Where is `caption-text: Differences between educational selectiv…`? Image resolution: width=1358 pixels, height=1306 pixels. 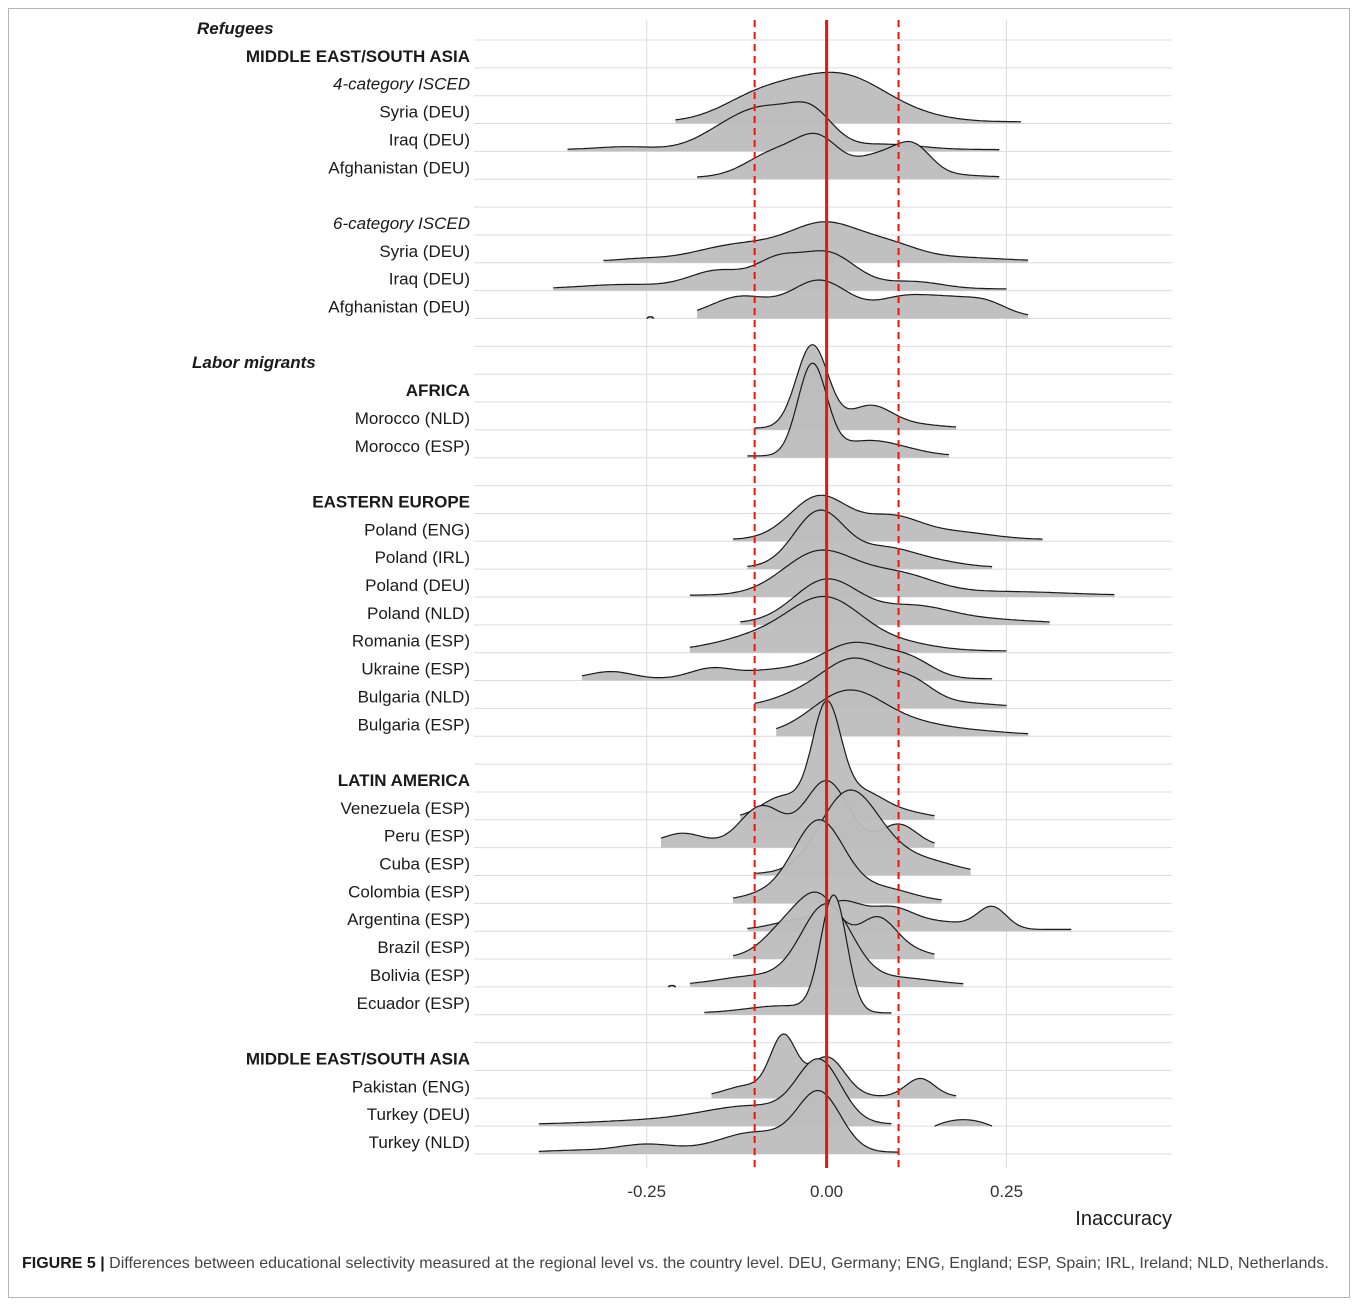
caption-text: Differences between educational selectiv… is located at coordinates (719, 1263).